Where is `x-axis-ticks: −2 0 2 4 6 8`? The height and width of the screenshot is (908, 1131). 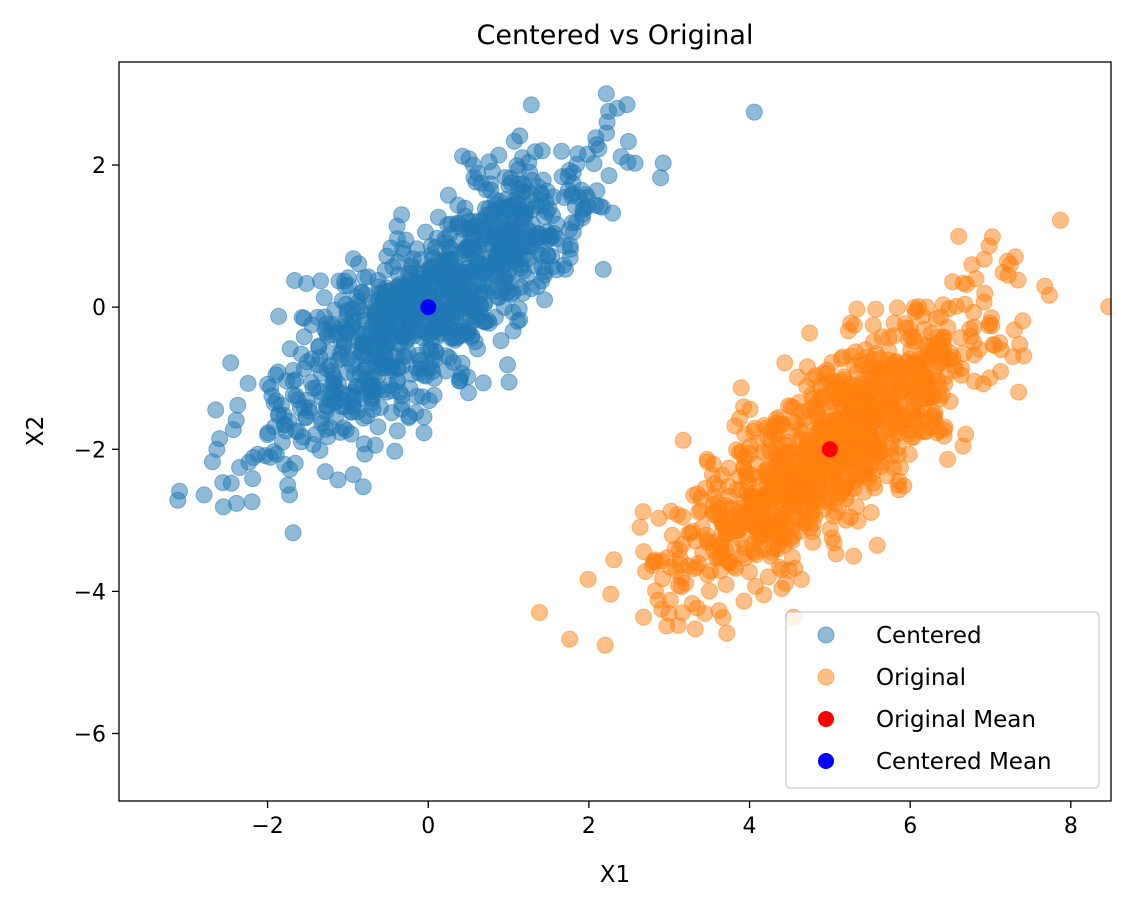 x-axis-ticks: −2 0 2 4 6 8 is located at coordinates (664, 820).